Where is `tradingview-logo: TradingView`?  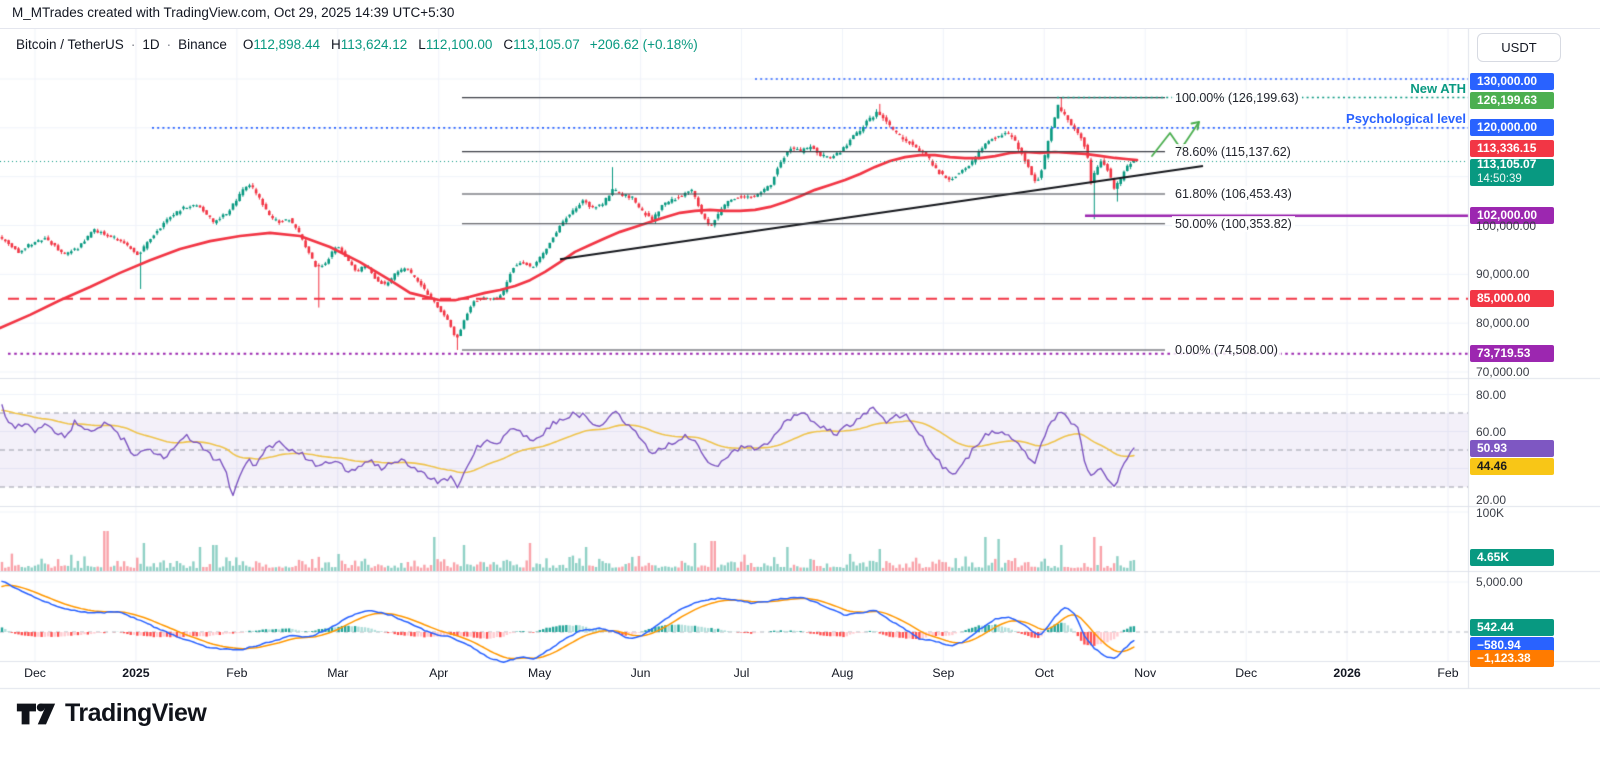 tradingview-logo: TradingView is located at coordinates (111, 713).